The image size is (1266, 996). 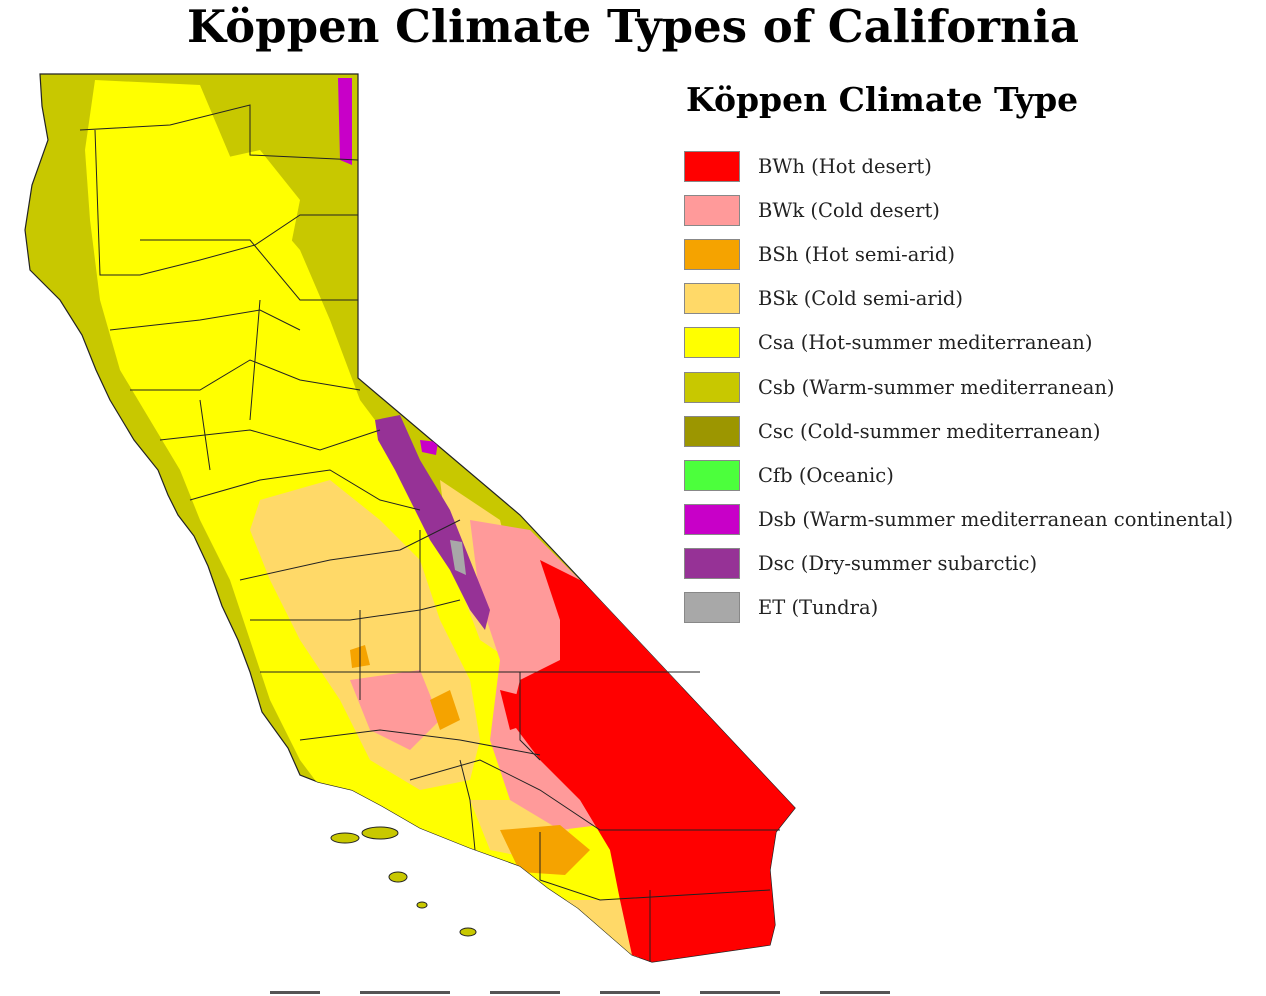 I want to click on zone-et, so click(x=458, y=557).